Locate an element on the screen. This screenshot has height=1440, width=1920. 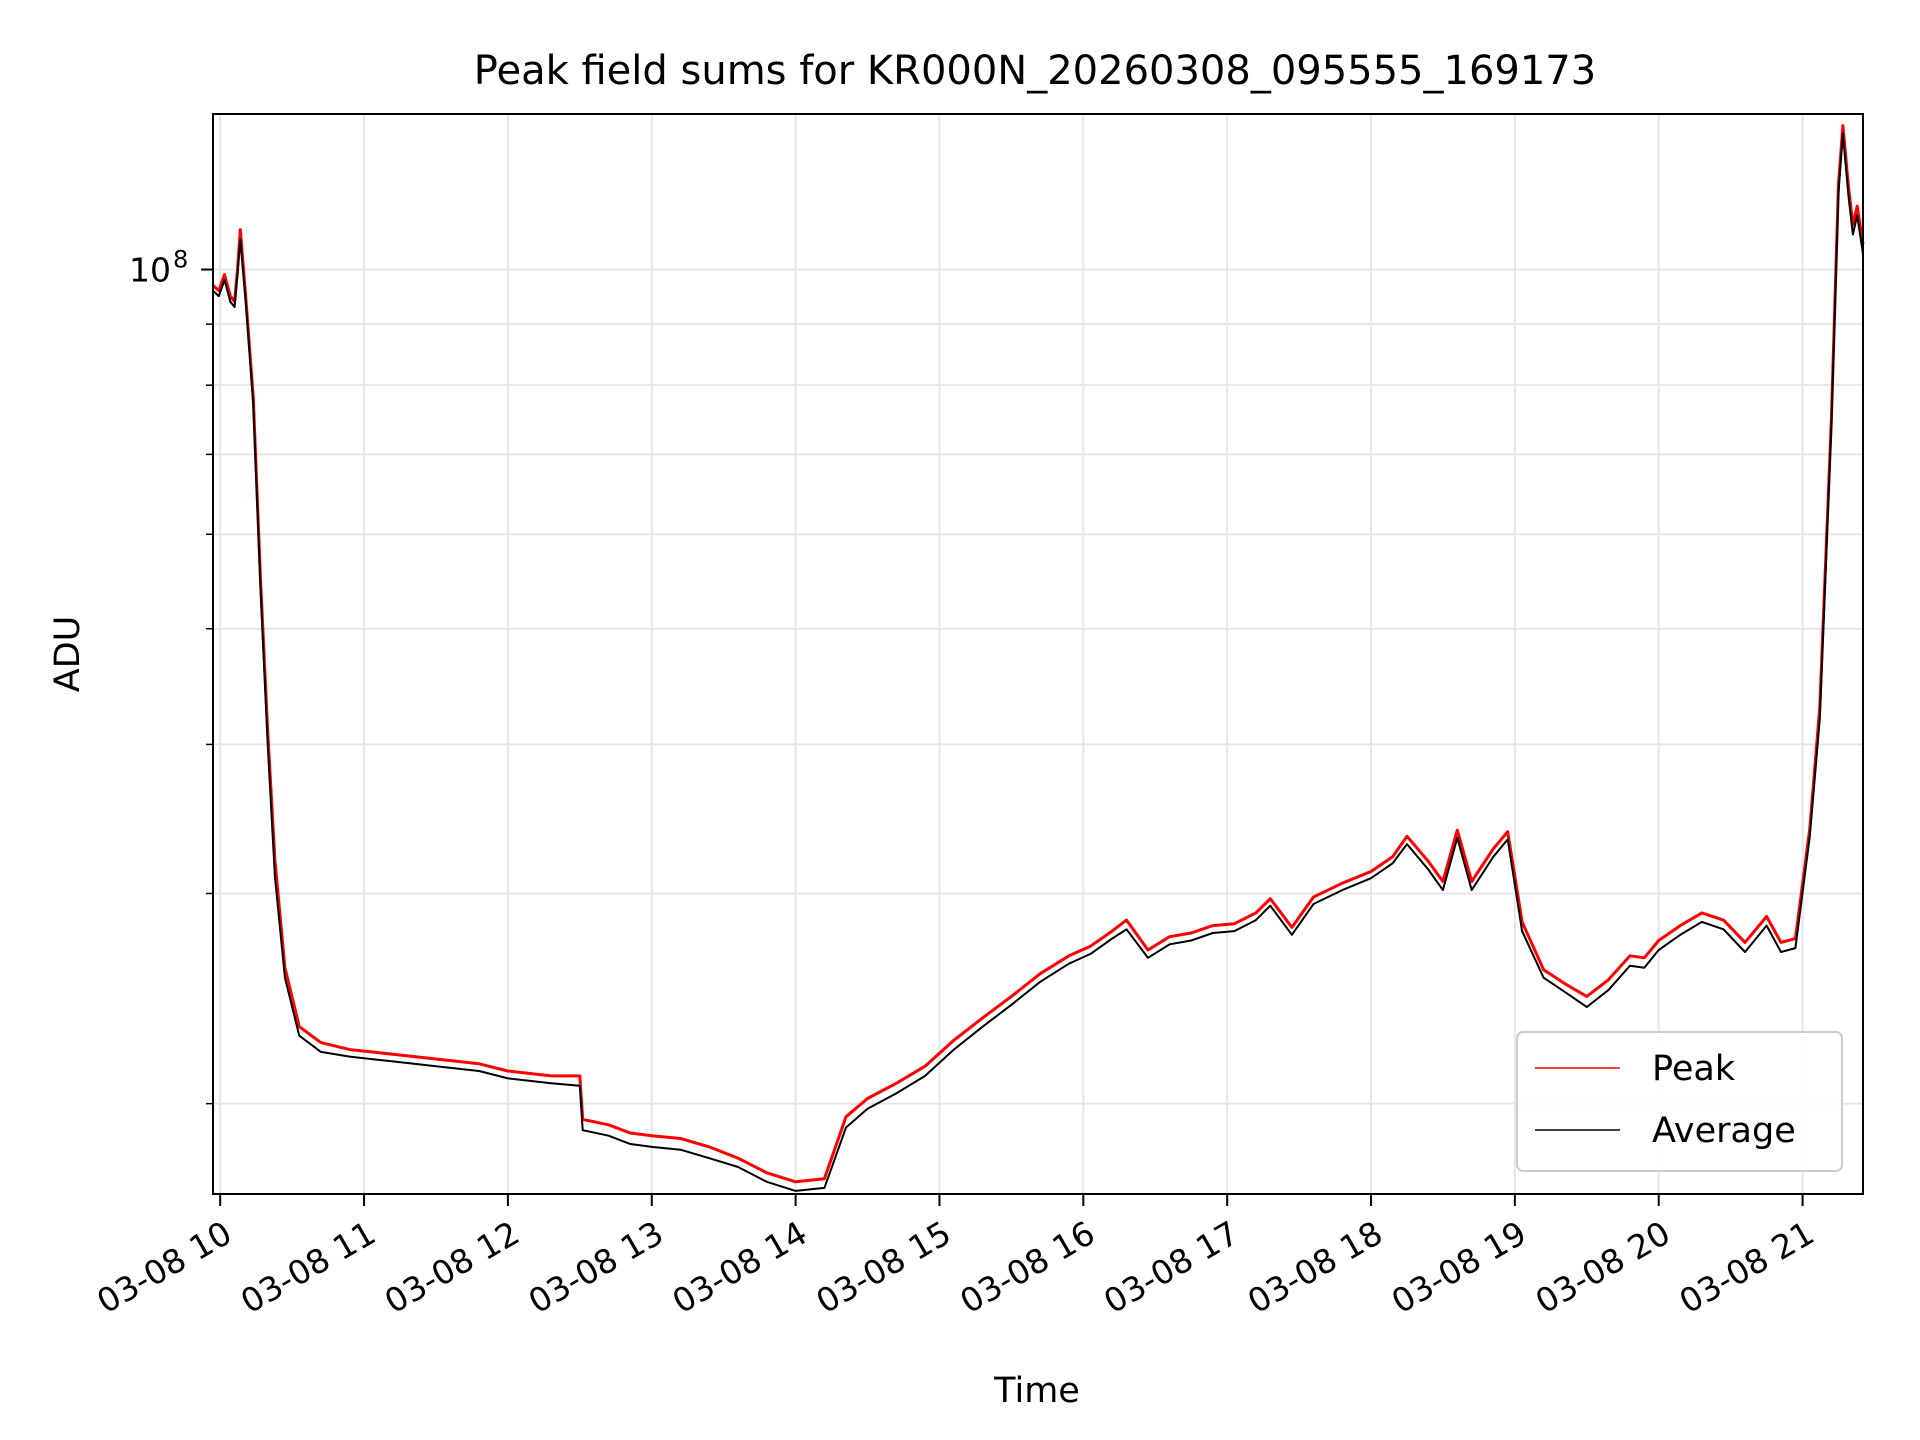
y-tick-label: 10 is located at coordinates (150, 270).